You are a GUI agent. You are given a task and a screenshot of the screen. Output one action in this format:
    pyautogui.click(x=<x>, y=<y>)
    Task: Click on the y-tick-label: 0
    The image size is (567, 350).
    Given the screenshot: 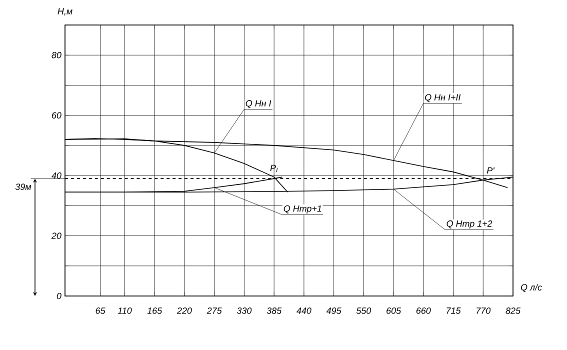 What is the action you would take?
    pyautogui.click(x=59, y=296)
    